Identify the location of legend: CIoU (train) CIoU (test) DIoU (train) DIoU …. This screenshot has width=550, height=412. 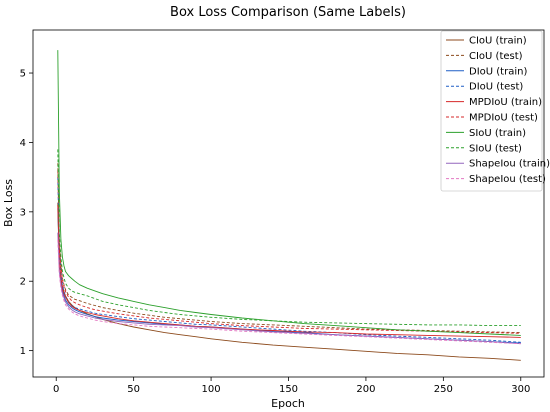
(495, 111).